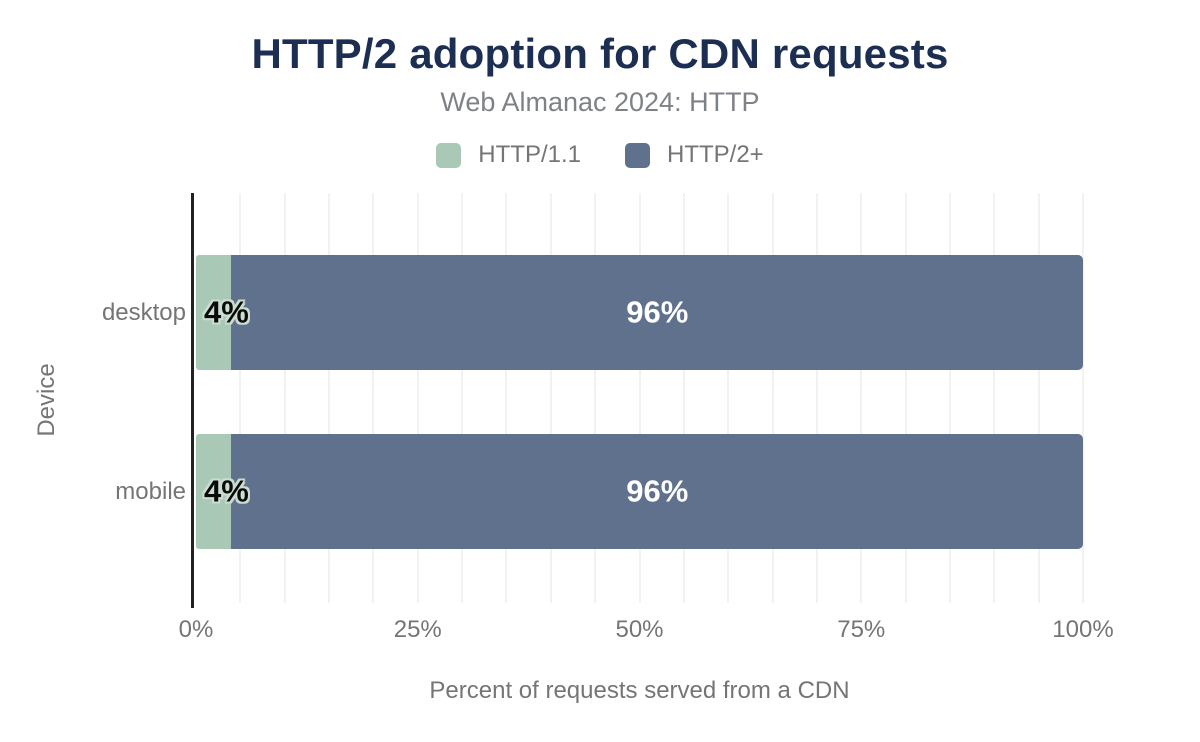 Image resolution: width=1200 pixels, height=742 pixels. What do you see at coordinates (715, 154) in the screenshot?
I see `legend-label-http2: HTTP/2+` at bounding box center [715, 154].